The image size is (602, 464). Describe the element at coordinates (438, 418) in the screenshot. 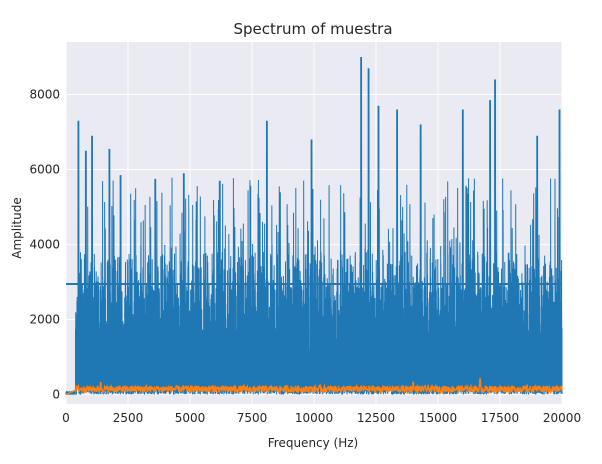

I see `x-tick-label: 15000` at that location.